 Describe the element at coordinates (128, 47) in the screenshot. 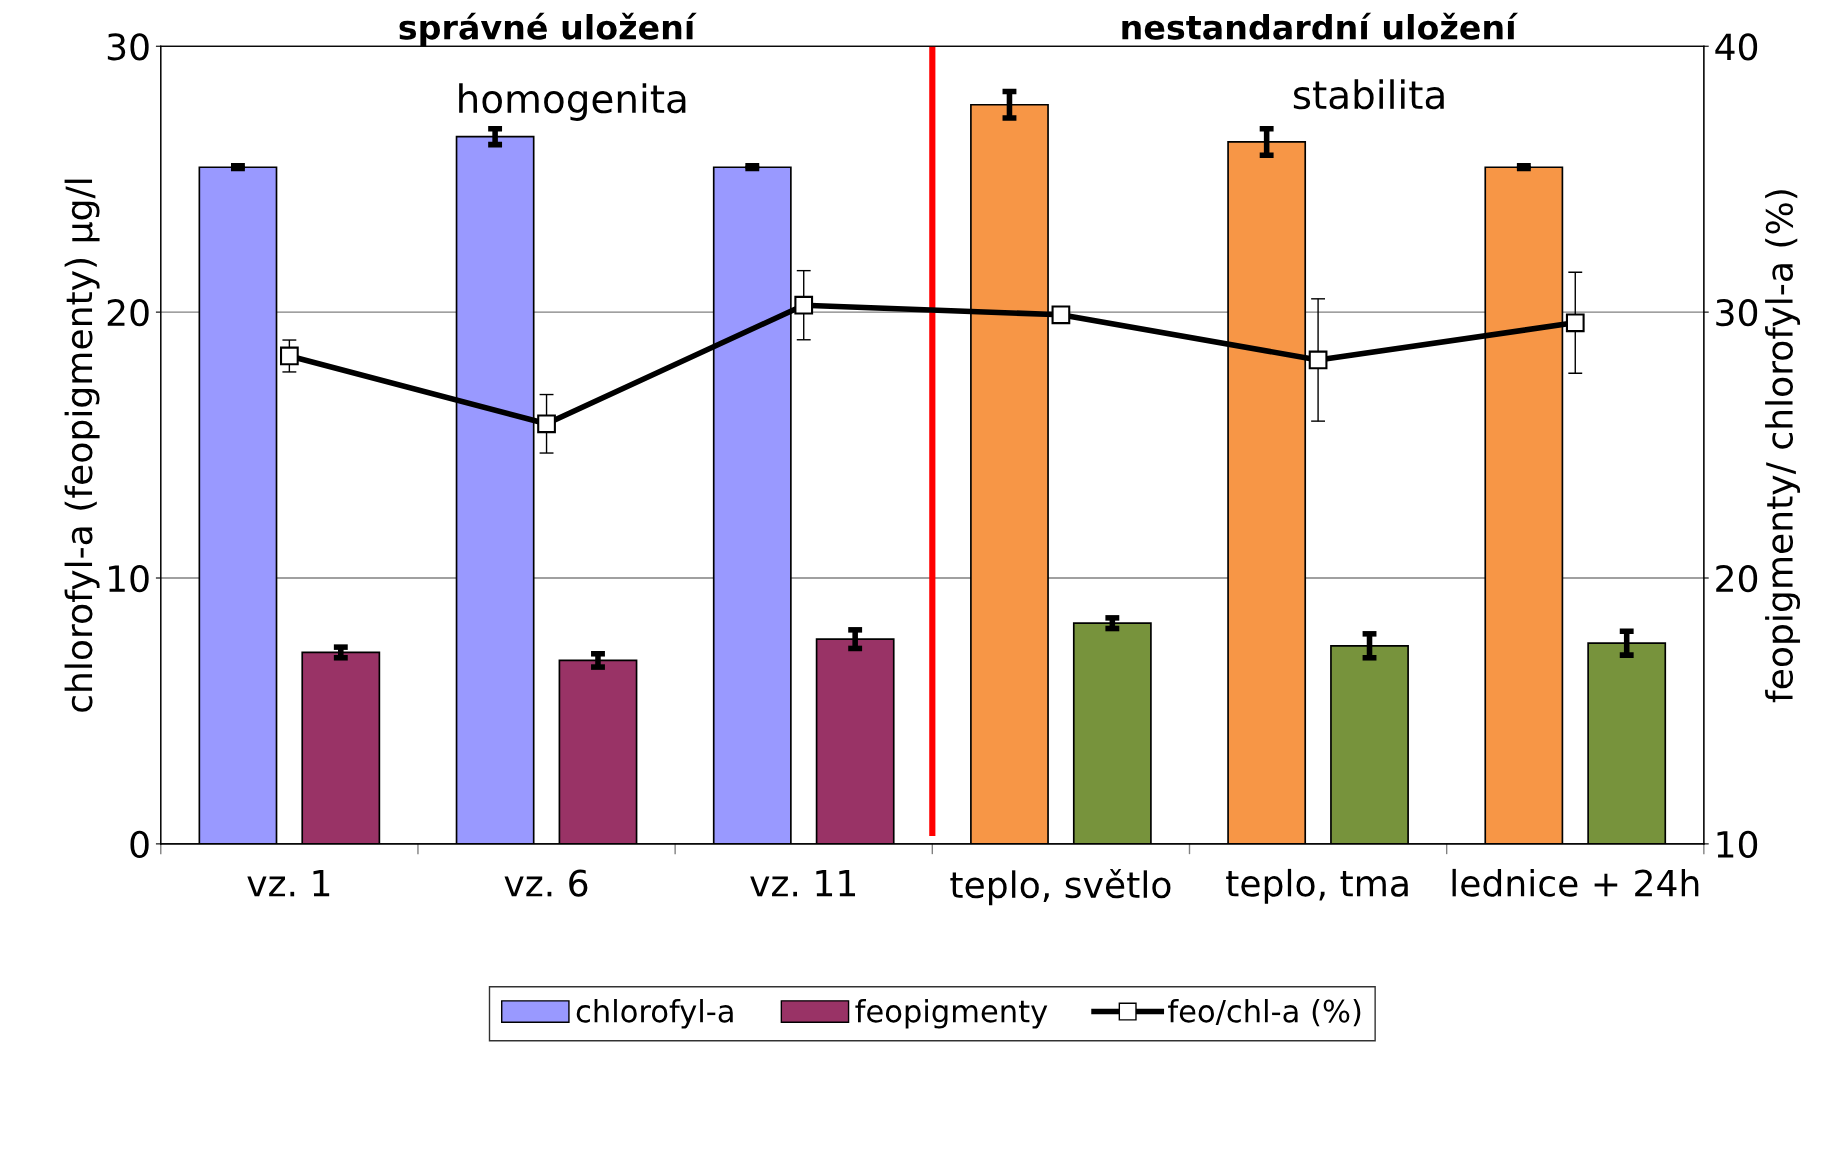

I see `y-tick-label: 30` at that location.